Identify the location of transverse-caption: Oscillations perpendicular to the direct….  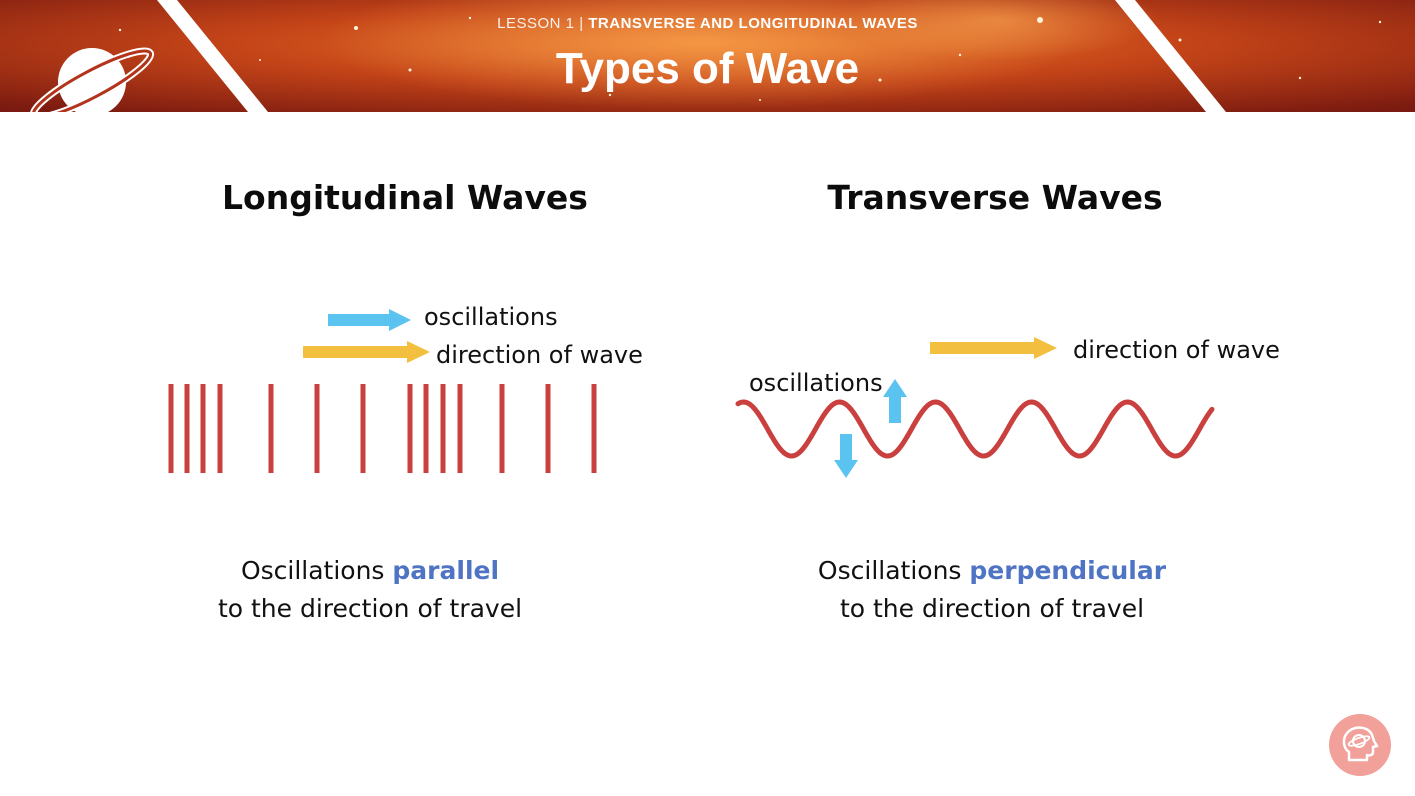
(992, 590).